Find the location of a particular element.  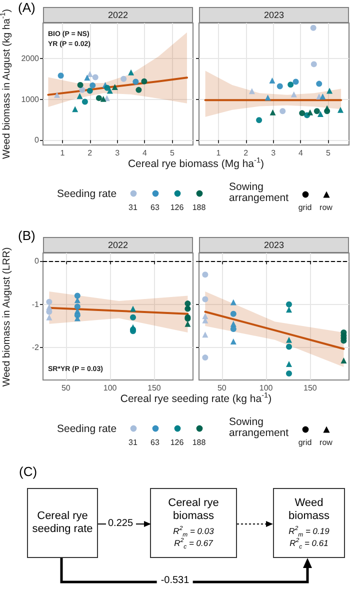

text: (A) is located at coordinates (27, 7).